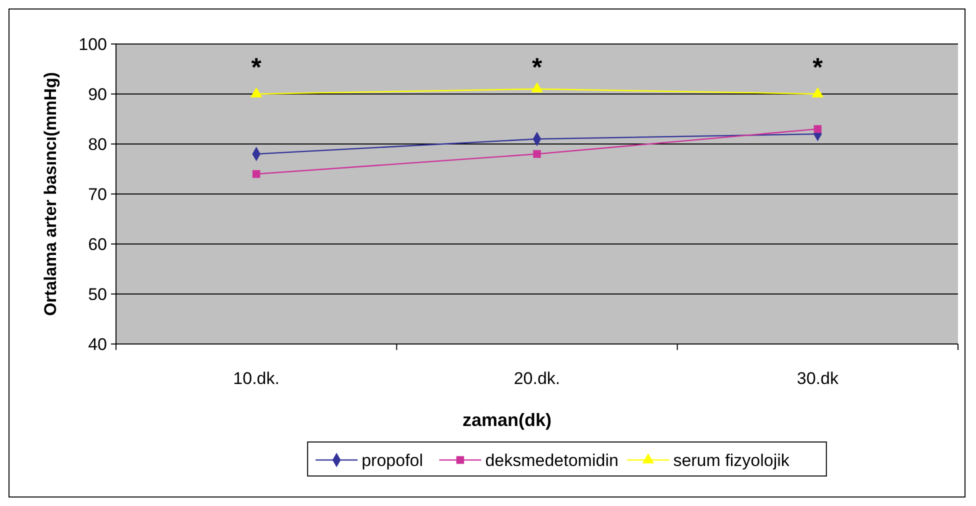  I want to click on legend-label: deksmedetomidin, so click(551, 460).